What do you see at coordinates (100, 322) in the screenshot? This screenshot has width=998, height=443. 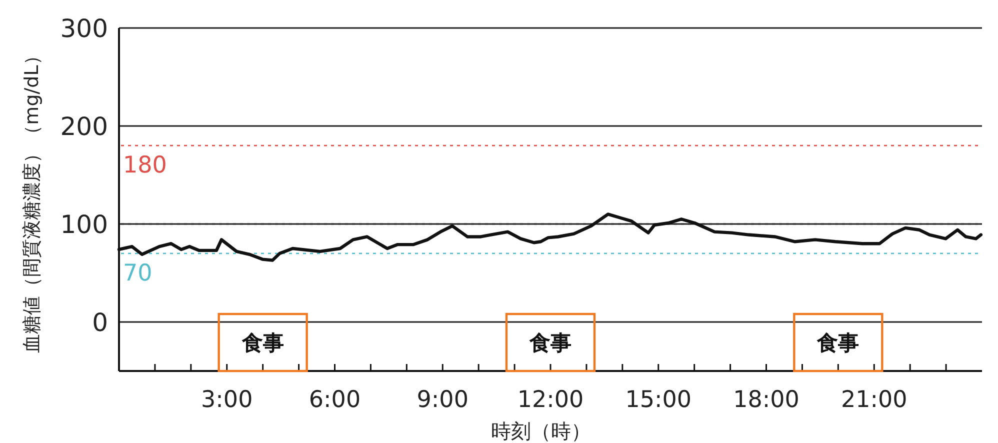 I see `y-tick-label: 0` at bounding box center [100, 322].